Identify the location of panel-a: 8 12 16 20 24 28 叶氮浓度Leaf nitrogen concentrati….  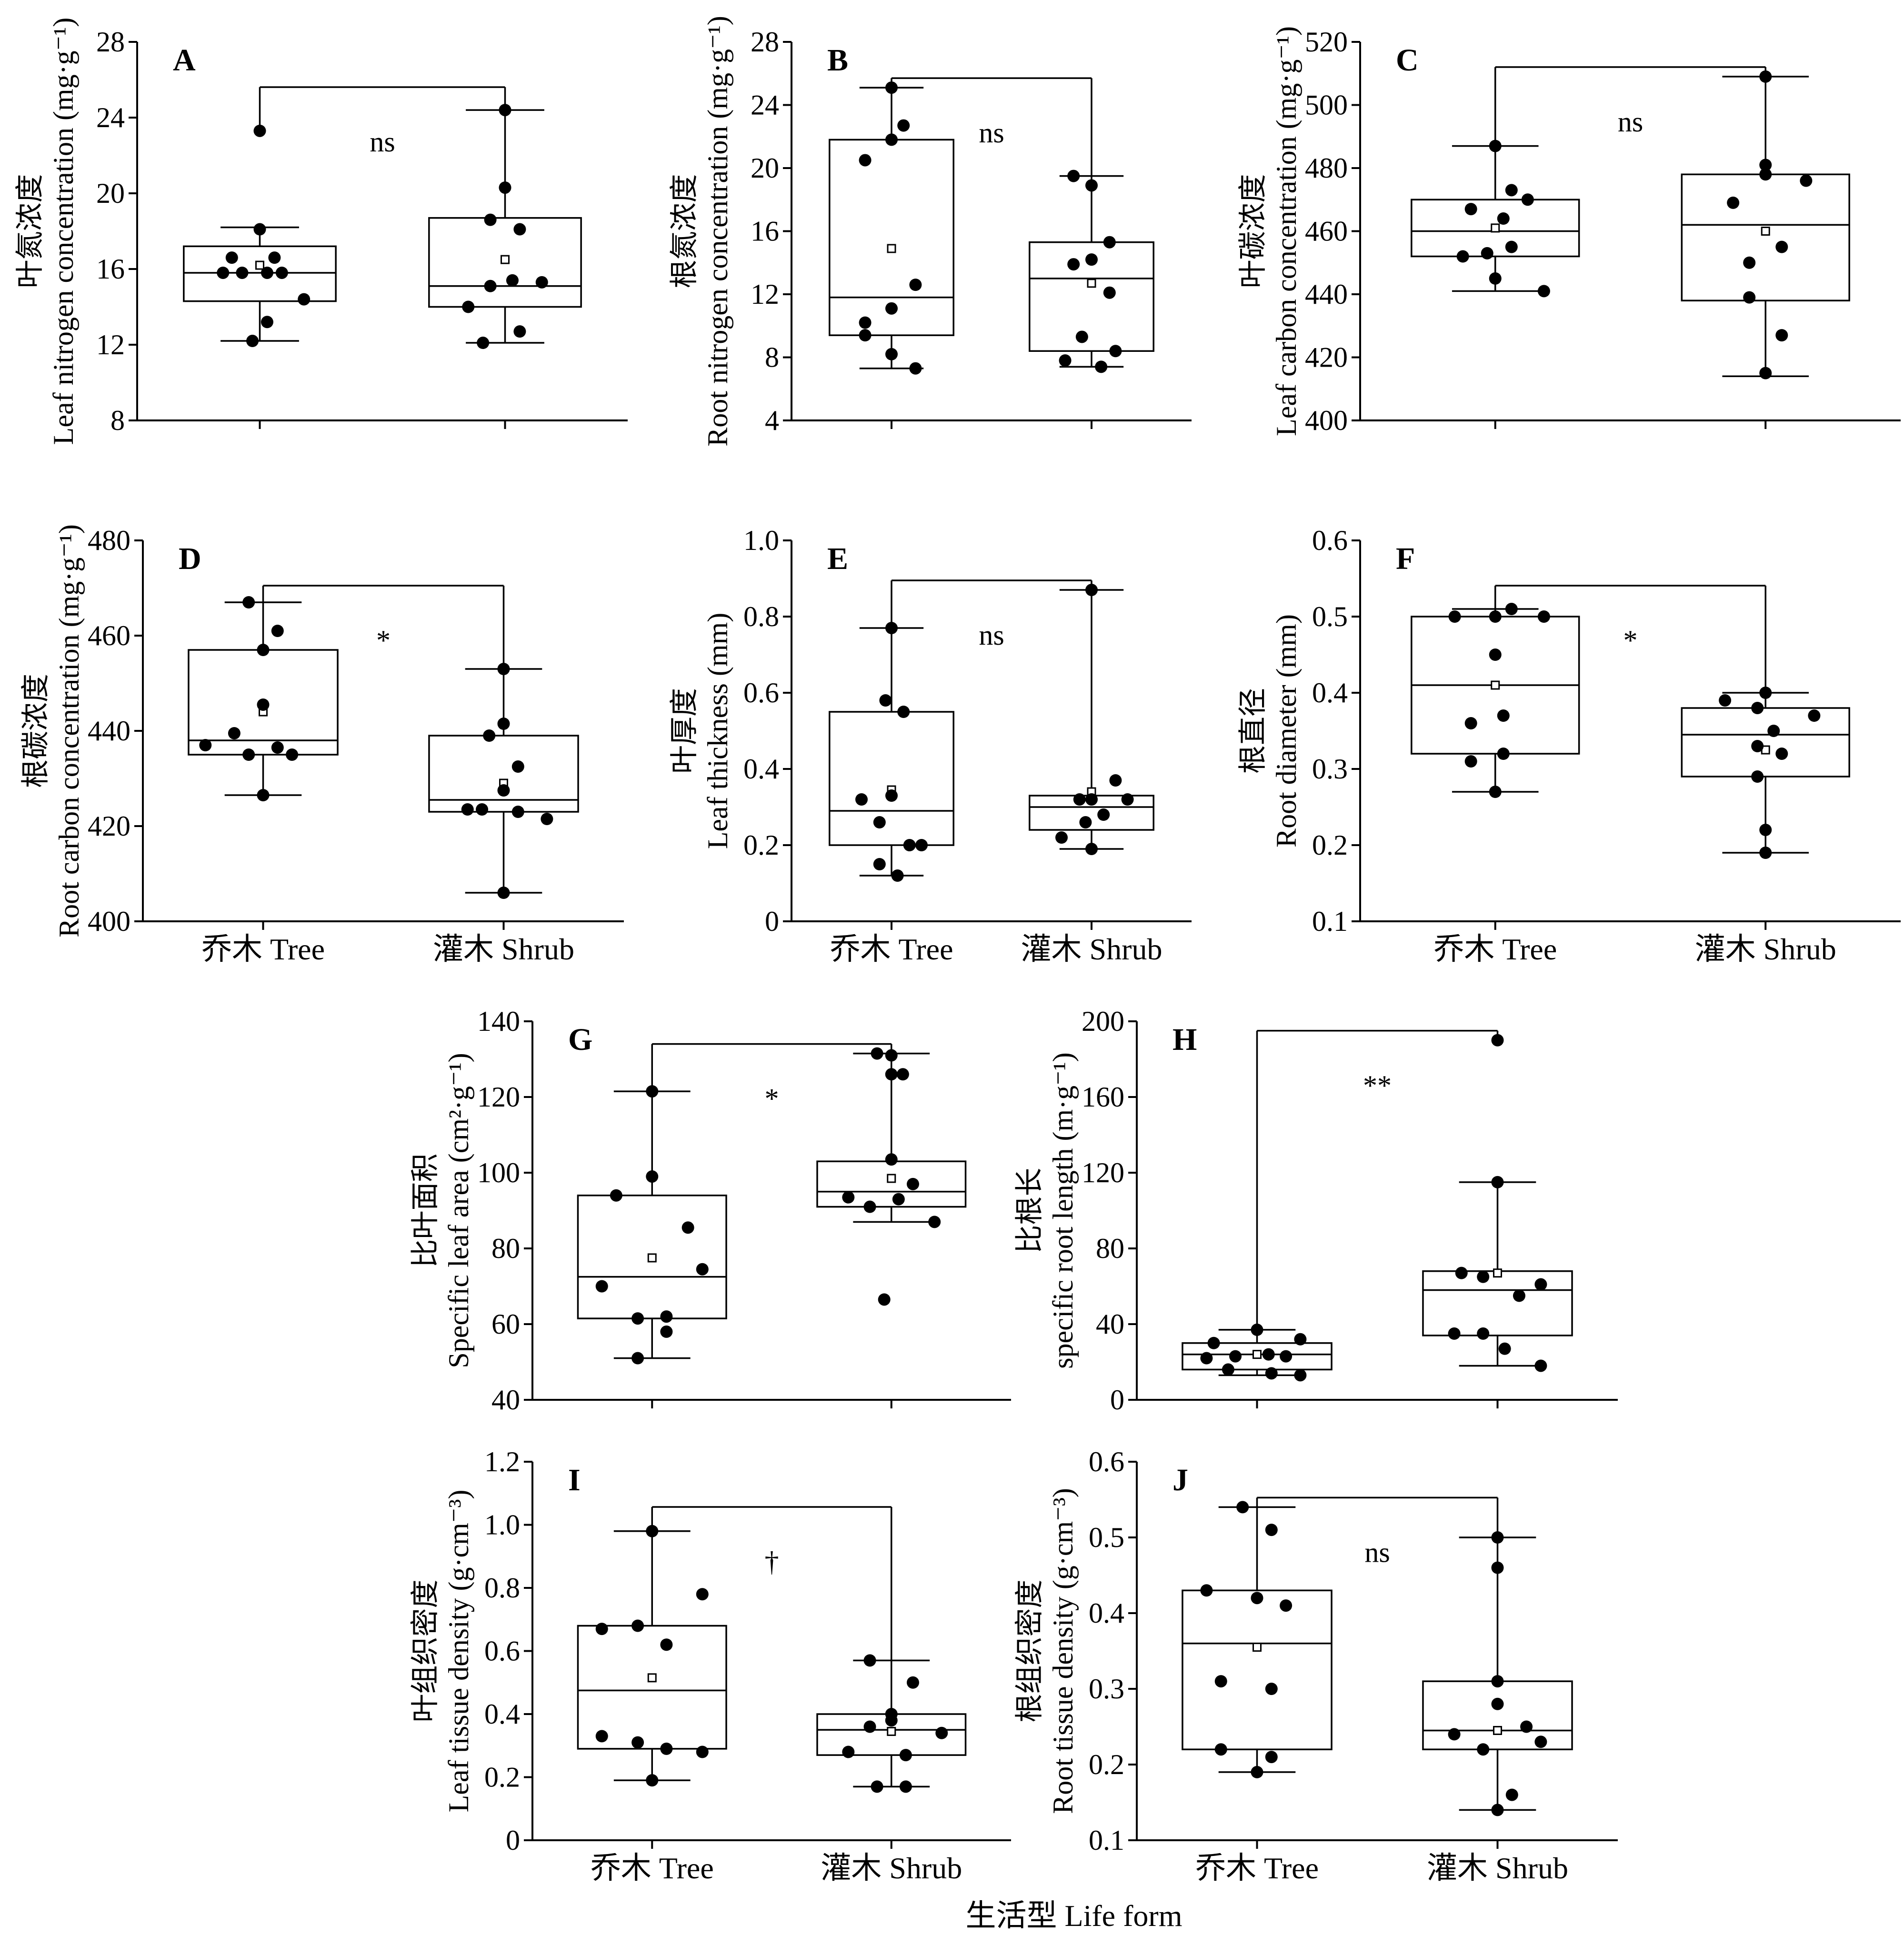
(321, 232).